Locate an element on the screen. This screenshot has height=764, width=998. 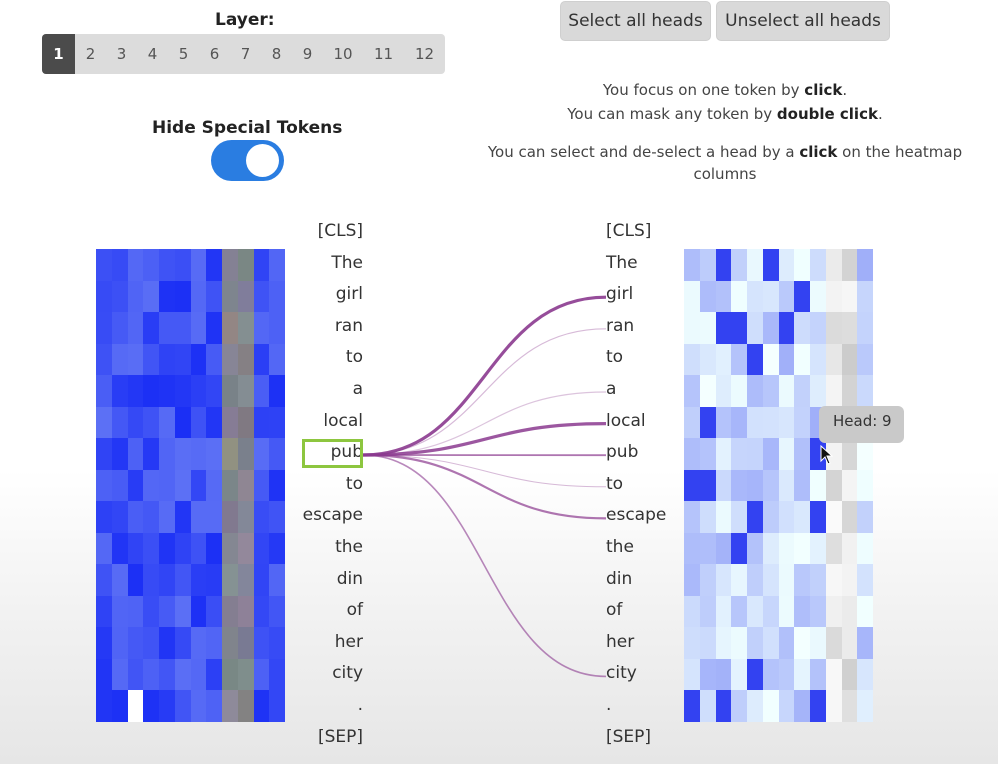
left-token: escape is located at coordinates (332, 515).